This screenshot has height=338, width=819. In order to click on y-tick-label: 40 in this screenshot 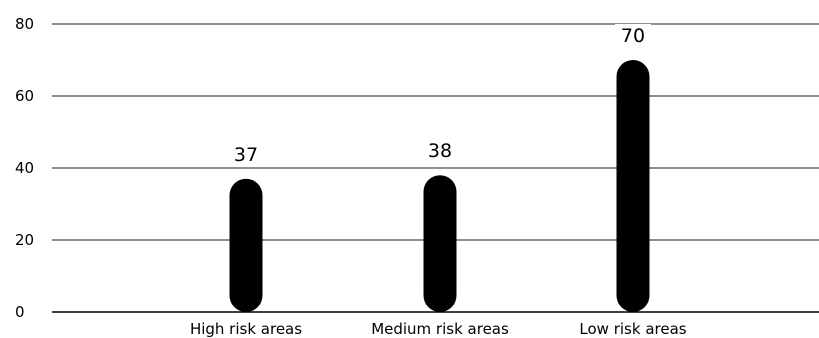, I will do `click(24, 168)`.